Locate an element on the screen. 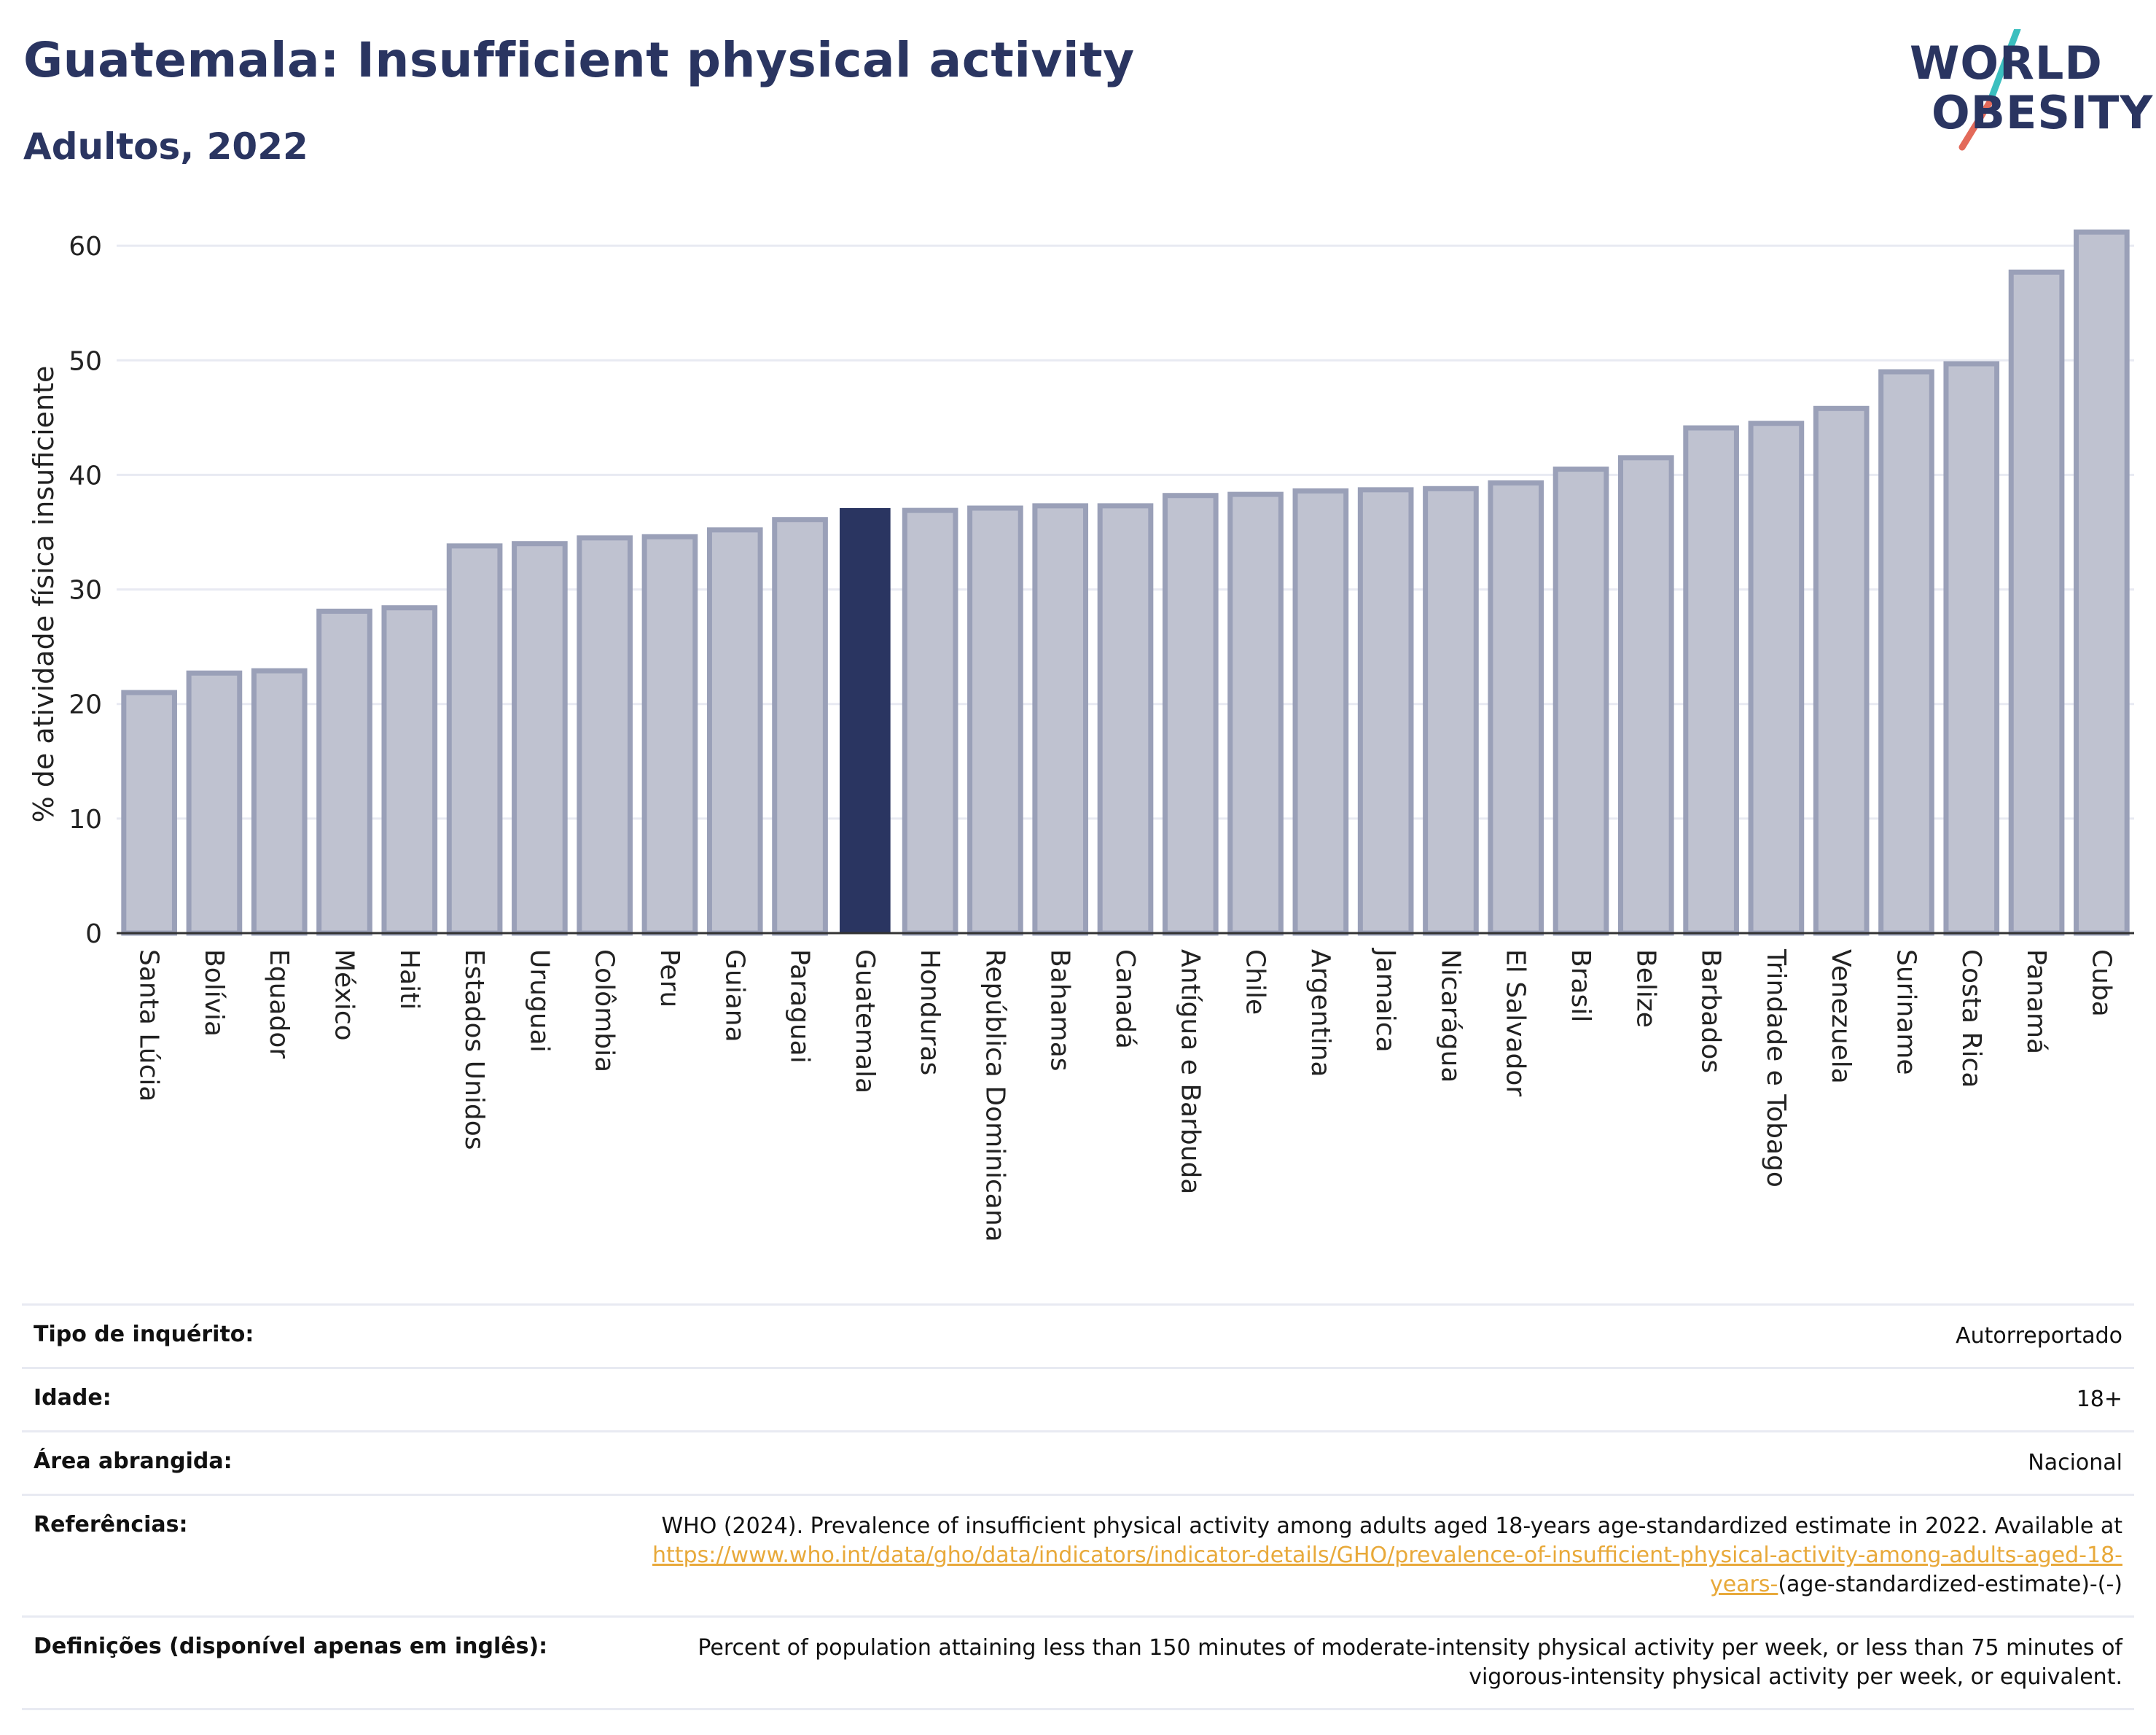 This screenshot has width=2156, height=1735. info-key: Área abrangida: is located at coordinates (318, 1462).